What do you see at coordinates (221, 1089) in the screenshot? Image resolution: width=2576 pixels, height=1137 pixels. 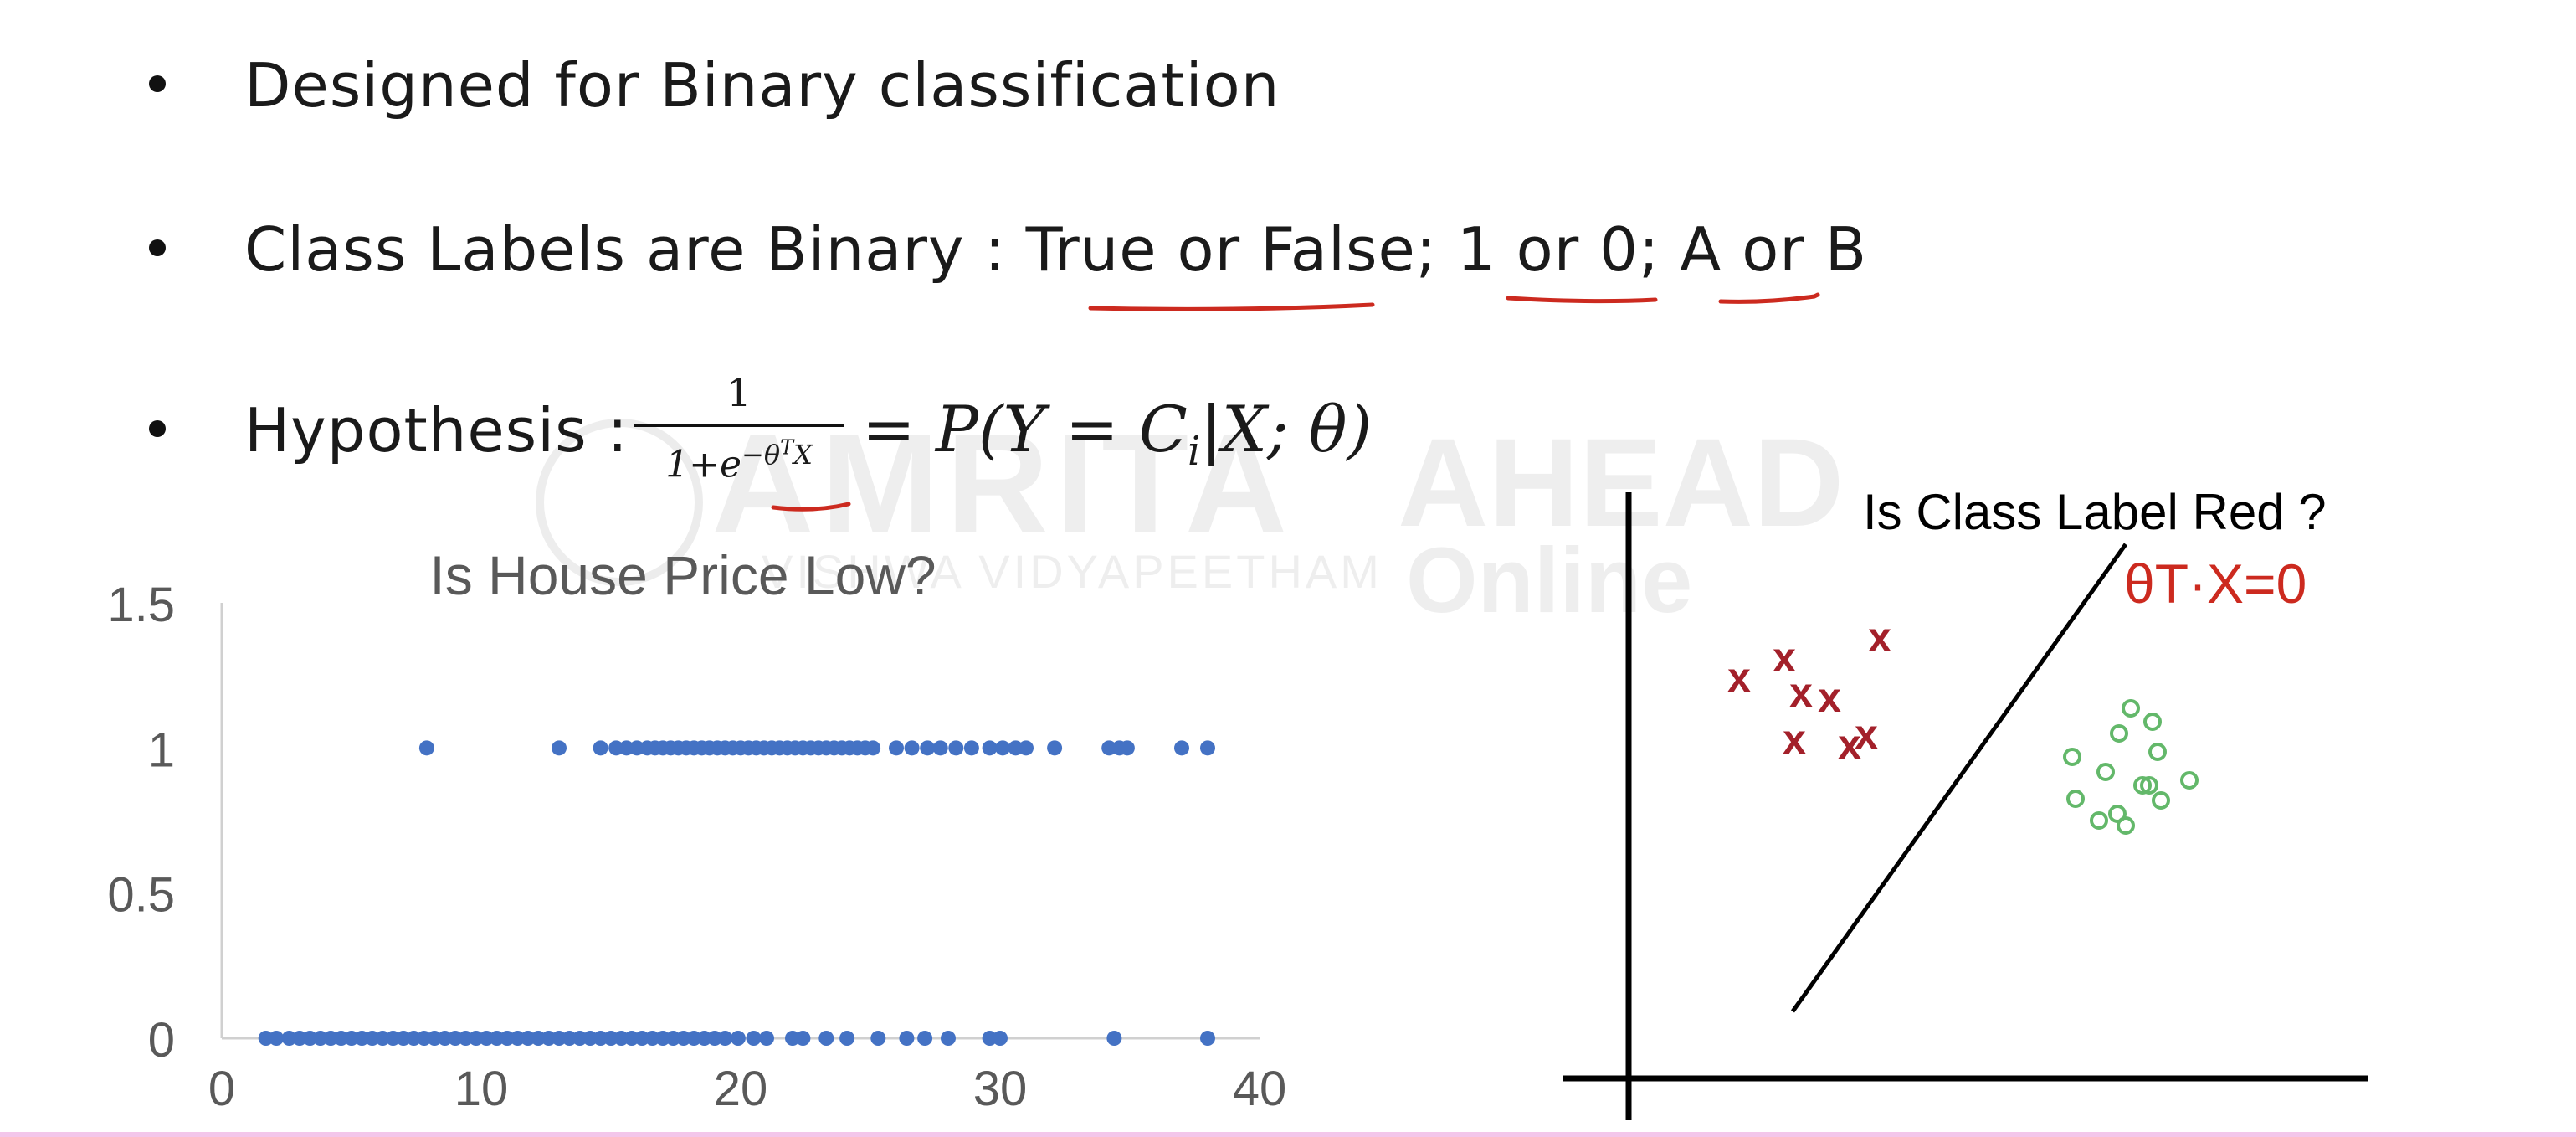 I see `x-tick-label: 0` at bounding box center [221, 1089].